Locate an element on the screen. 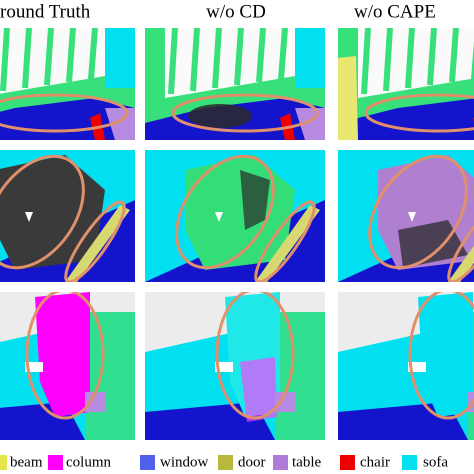 This screenshot has width=474, height=474. legend-label: door is located at coordinates (252, 462).